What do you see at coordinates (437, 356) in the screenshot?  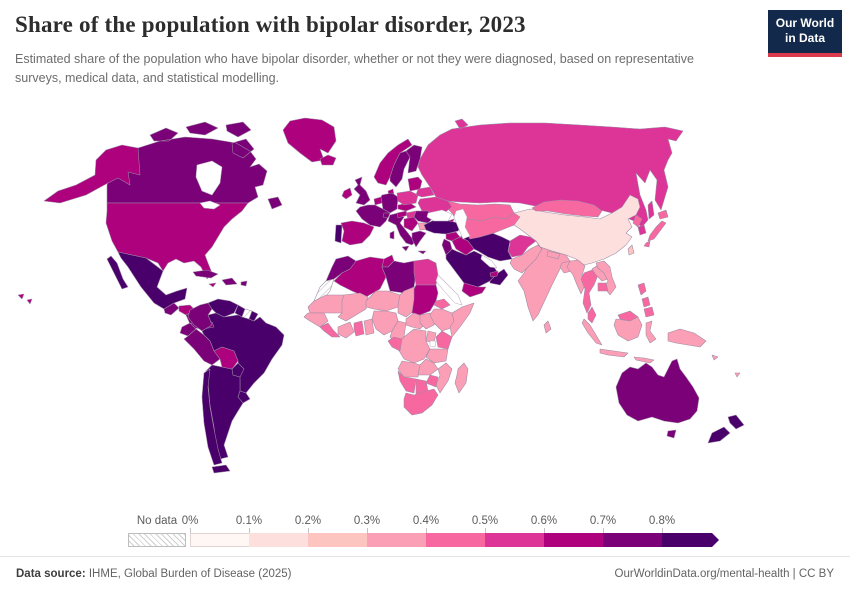 I see `country-tanzania` at bounding box center [437, 356].